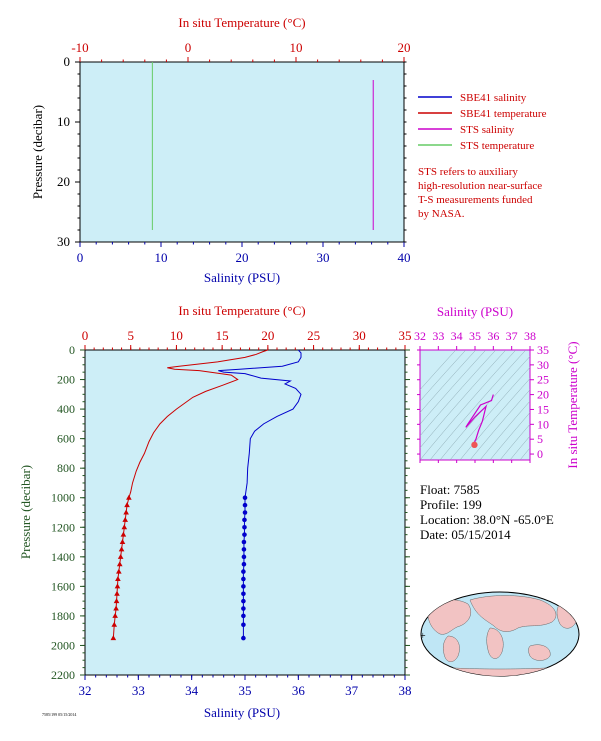  I want to click on profile-y-tick-label: 1000, so click(63, 498).